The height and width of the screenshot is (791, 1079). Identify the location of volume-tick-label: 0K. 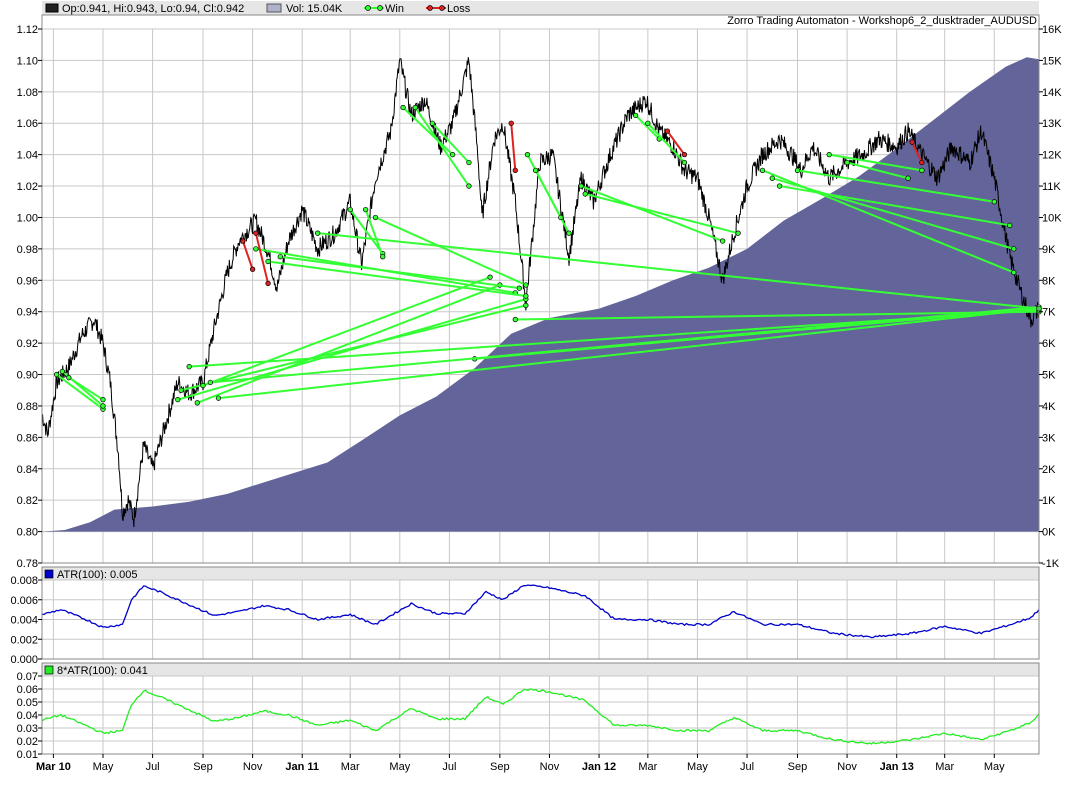
(1049, 533).